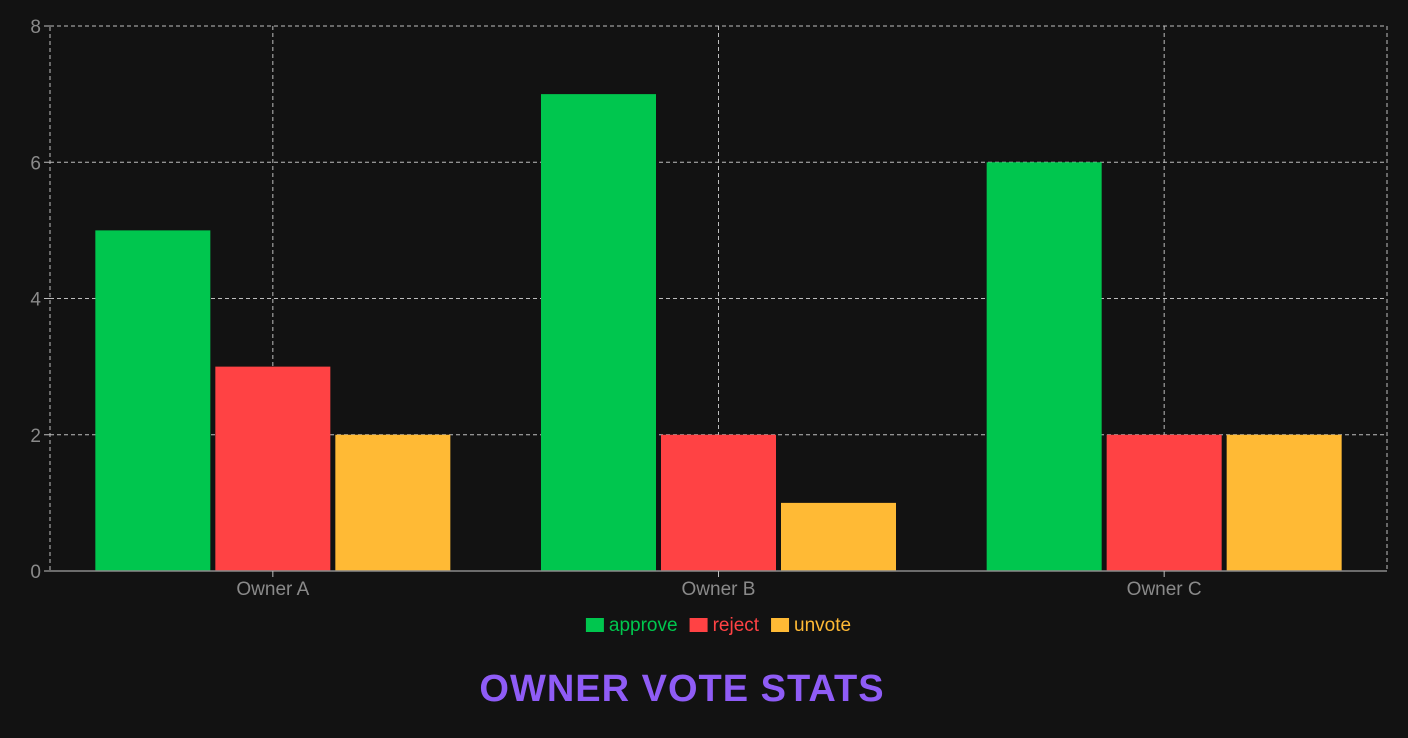 The image size is (1408, 738). I want to click on legend-swatch-unvote, so click(780, 625).